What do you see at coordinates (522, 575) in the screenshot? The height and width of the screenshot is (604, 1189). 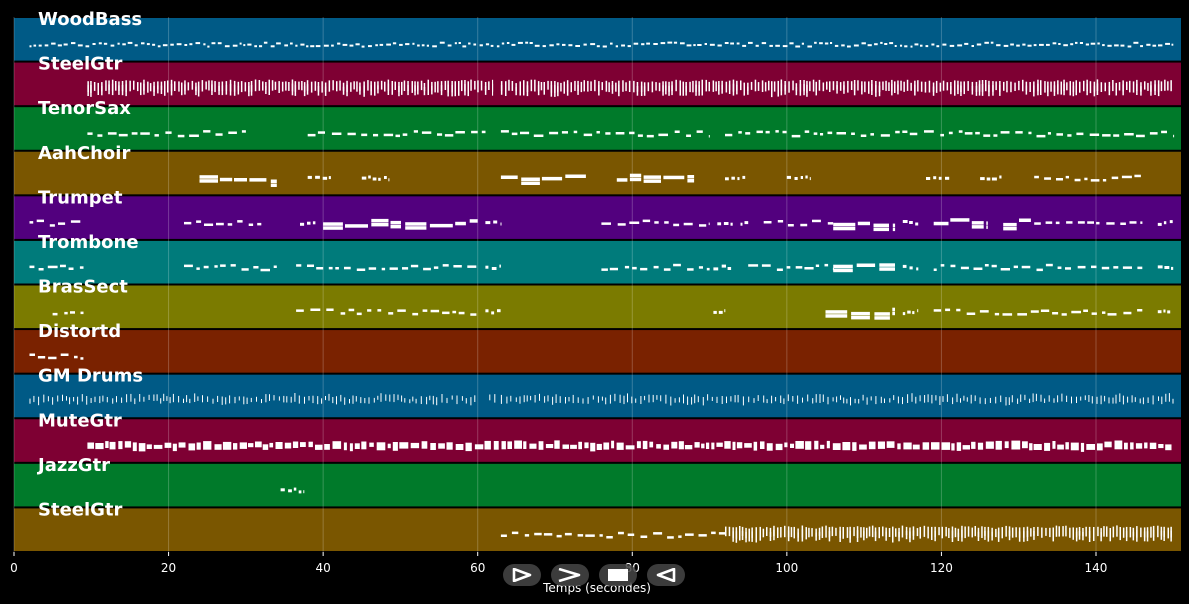 I see `play-button` at bounding box center [522, 575].